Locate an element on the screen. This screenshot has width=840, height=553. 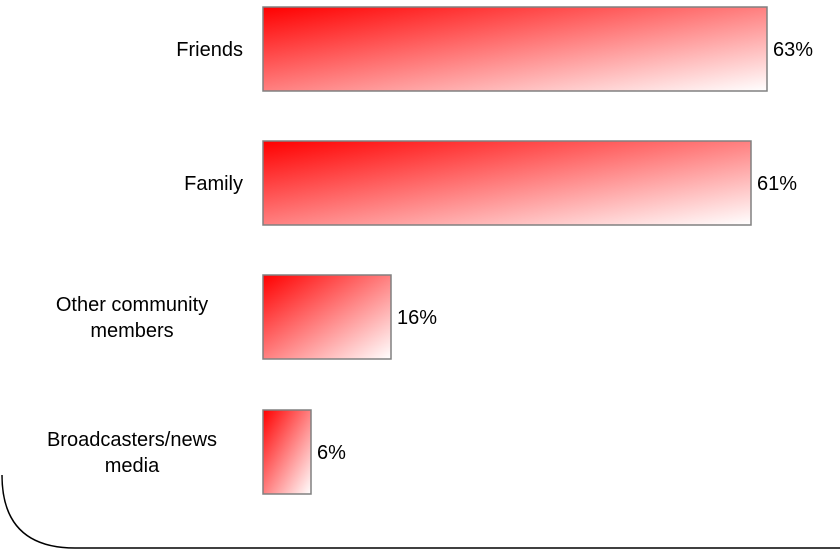
category-label-line: members is located at coordinates (131, 331).